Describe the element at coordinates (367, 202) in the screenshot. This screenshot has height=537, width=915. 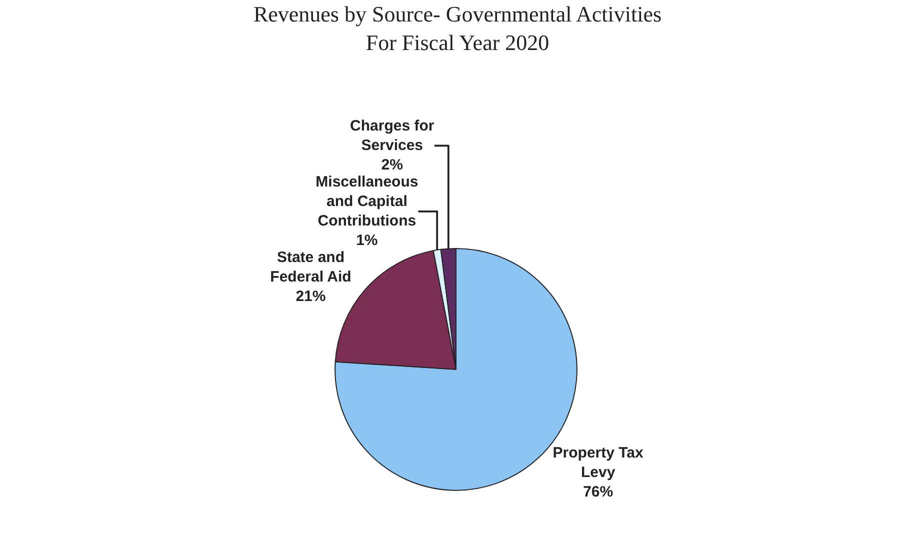
I see `slice-label: Miscellaneous and Capital Contributions` at that location.